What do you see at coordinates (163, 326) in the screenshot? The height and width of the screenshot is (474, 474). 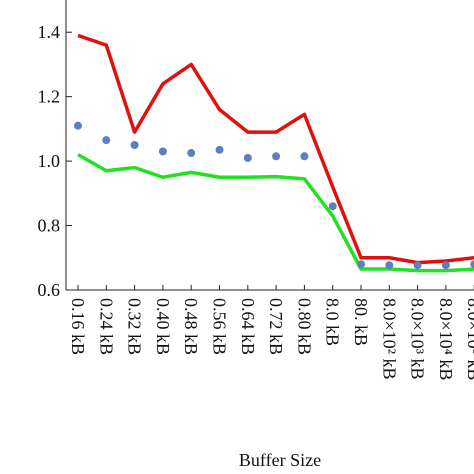 I see `x-tick-label: 0.40 kB` at bounding box center [163, 326].